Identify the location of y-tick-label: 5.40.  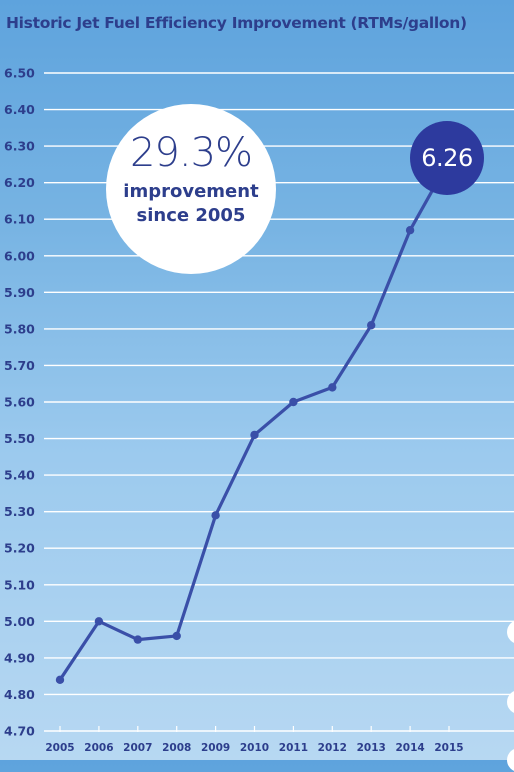
(19, 475).